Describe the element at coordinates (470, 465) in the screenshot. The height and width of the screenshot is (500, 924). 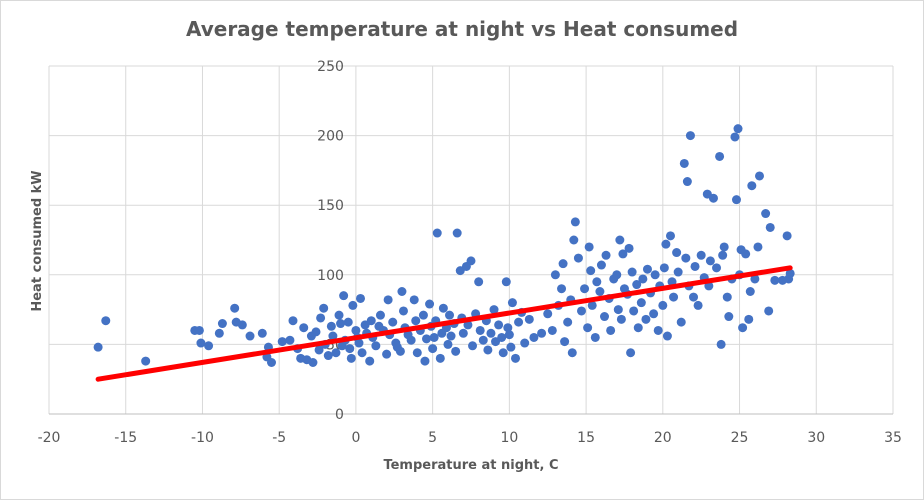
I see `x-axis-title: Temperature at night, C` at that location.